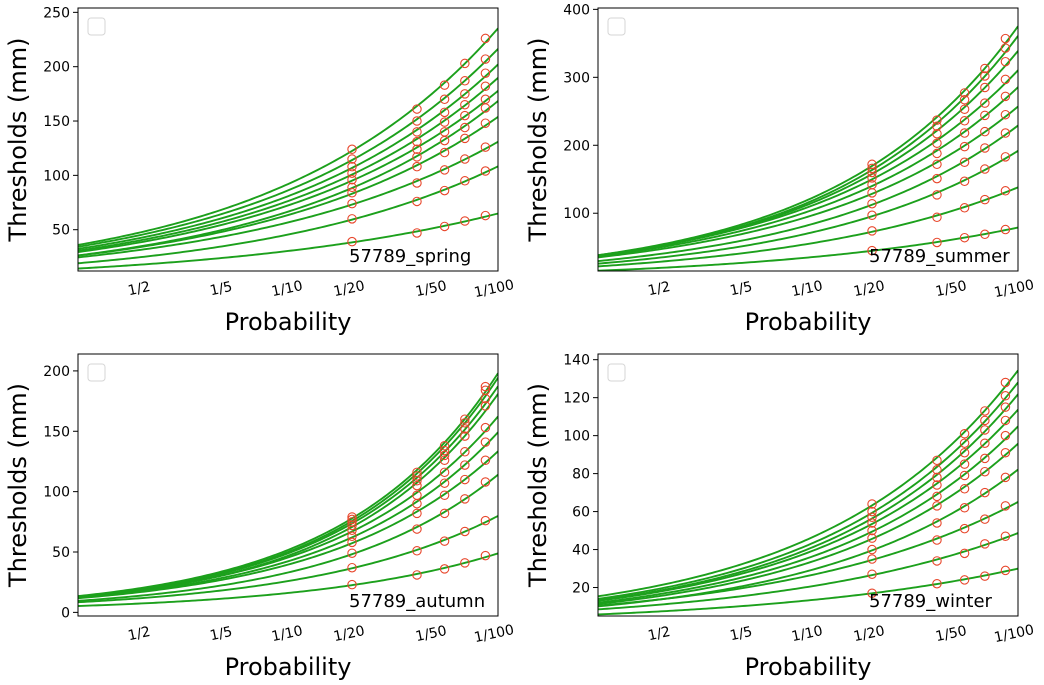 The image size is (1044, 685). I want to click on y-tick-label: 0, so click(65, 613).